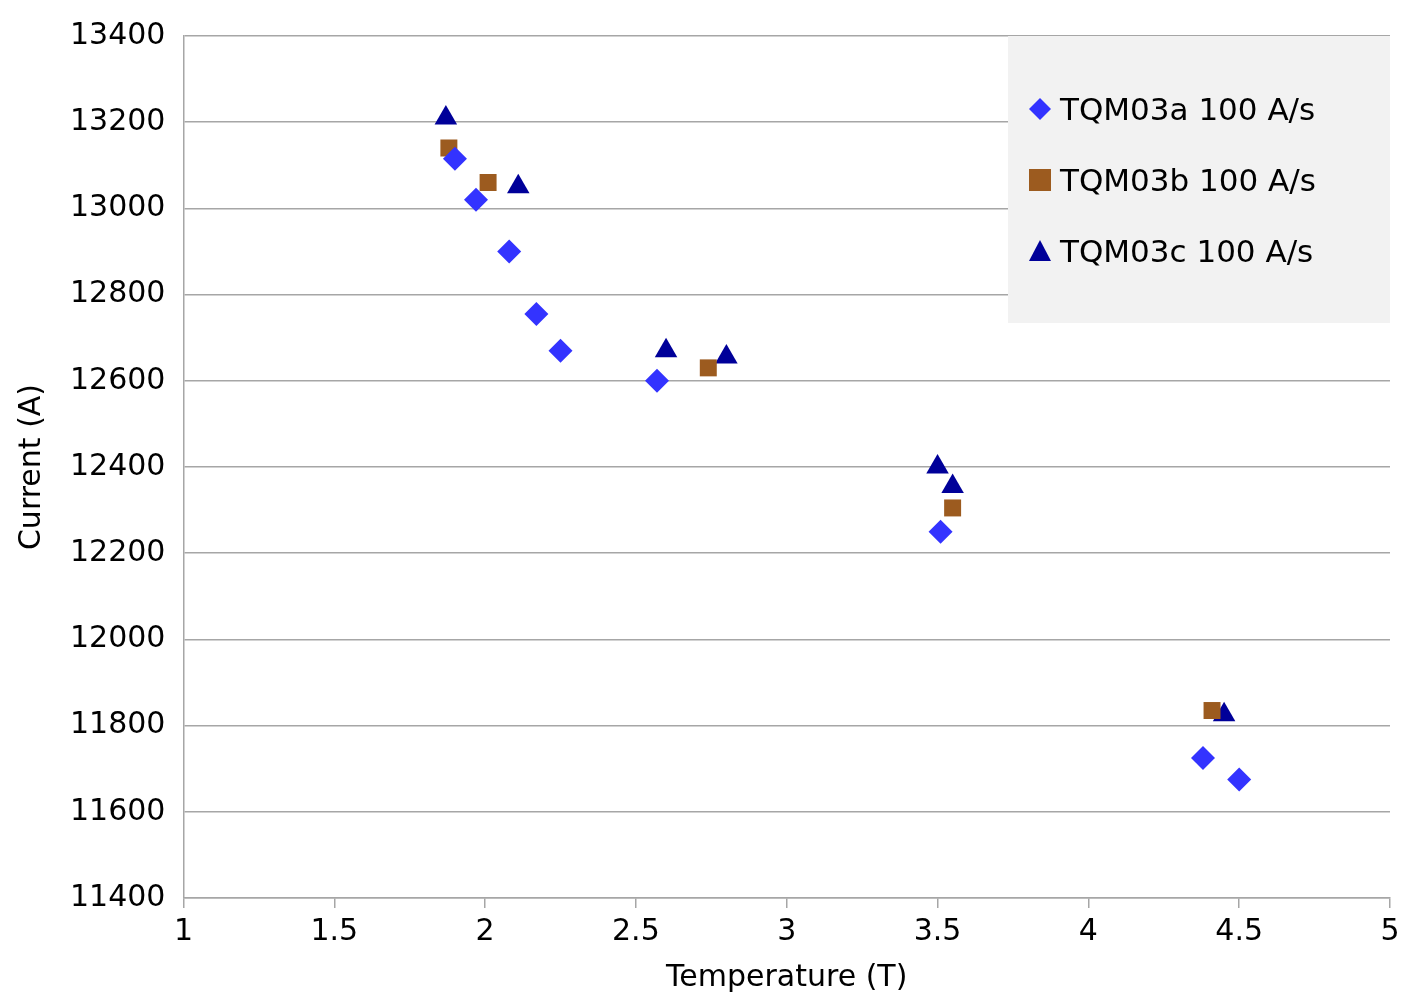 This screenshot has height=1004, width=1406. I want to click on y-tick-label: 12000, so click(118, 637).